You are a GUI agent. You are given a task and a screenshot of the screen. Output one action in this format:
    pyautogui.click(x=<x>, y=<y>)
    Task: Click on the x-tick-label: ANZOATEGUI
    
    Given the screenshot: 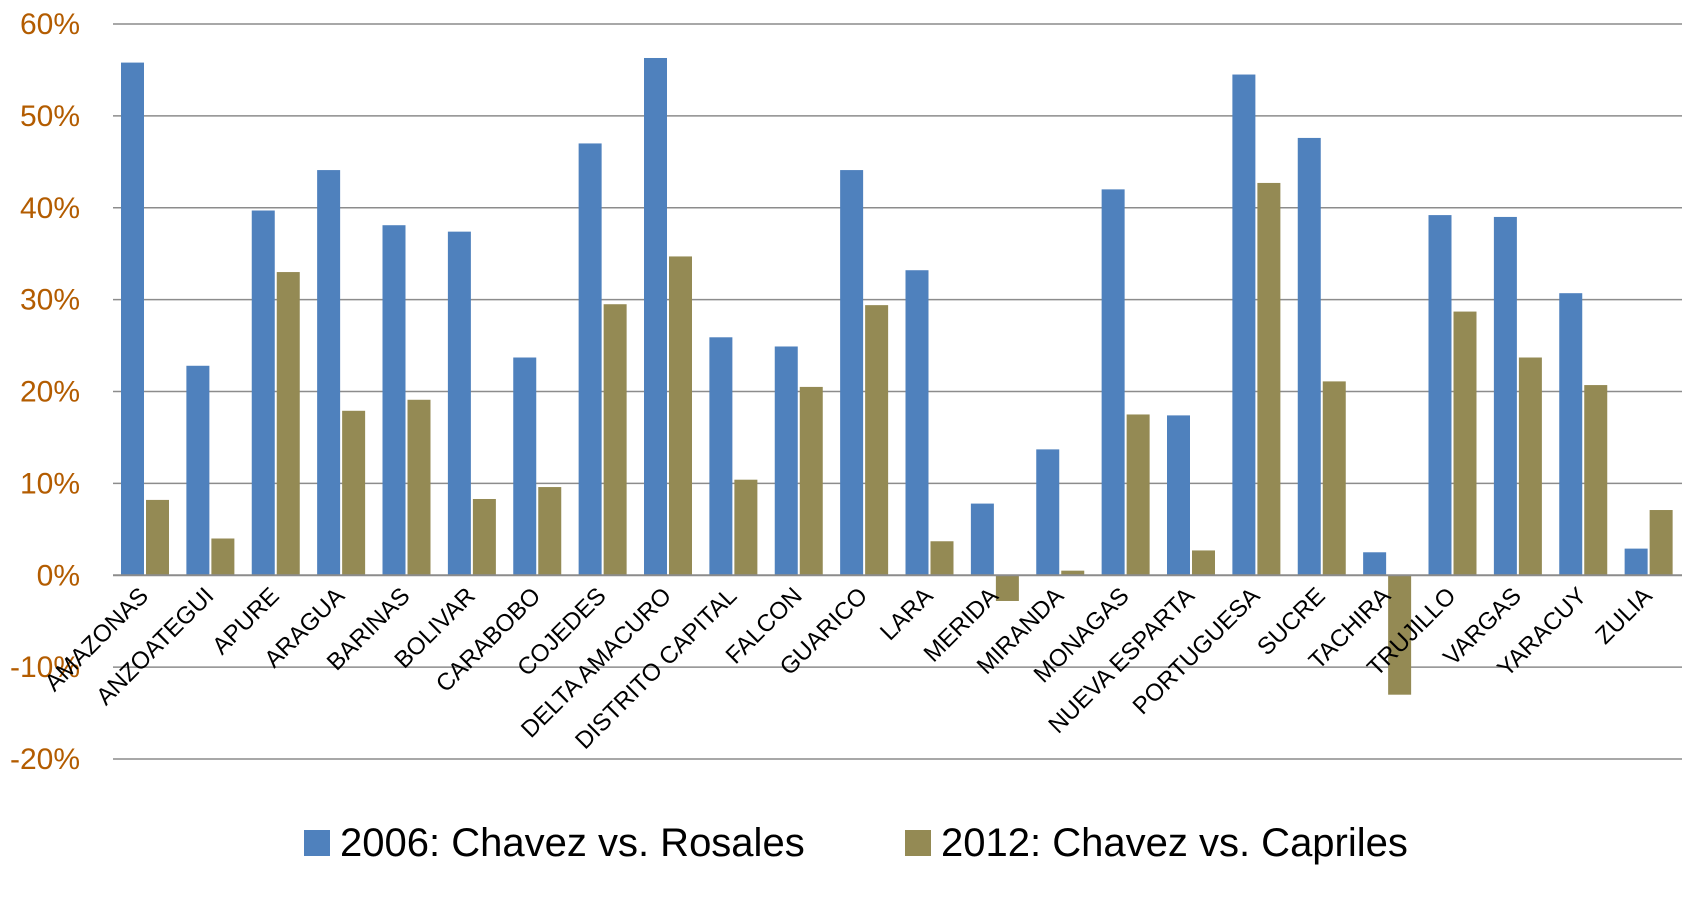 What is the action you would take?
    pyautogui.click(x=155, y=646)
    